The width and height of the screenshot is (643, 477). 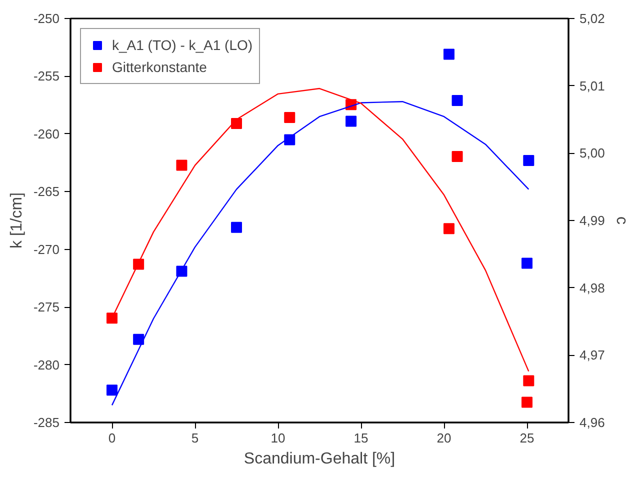 What do you see at coordinates (112, 438) in the screenshot?
I see `x-tick-label: 0` at bounding box center [112, 438].